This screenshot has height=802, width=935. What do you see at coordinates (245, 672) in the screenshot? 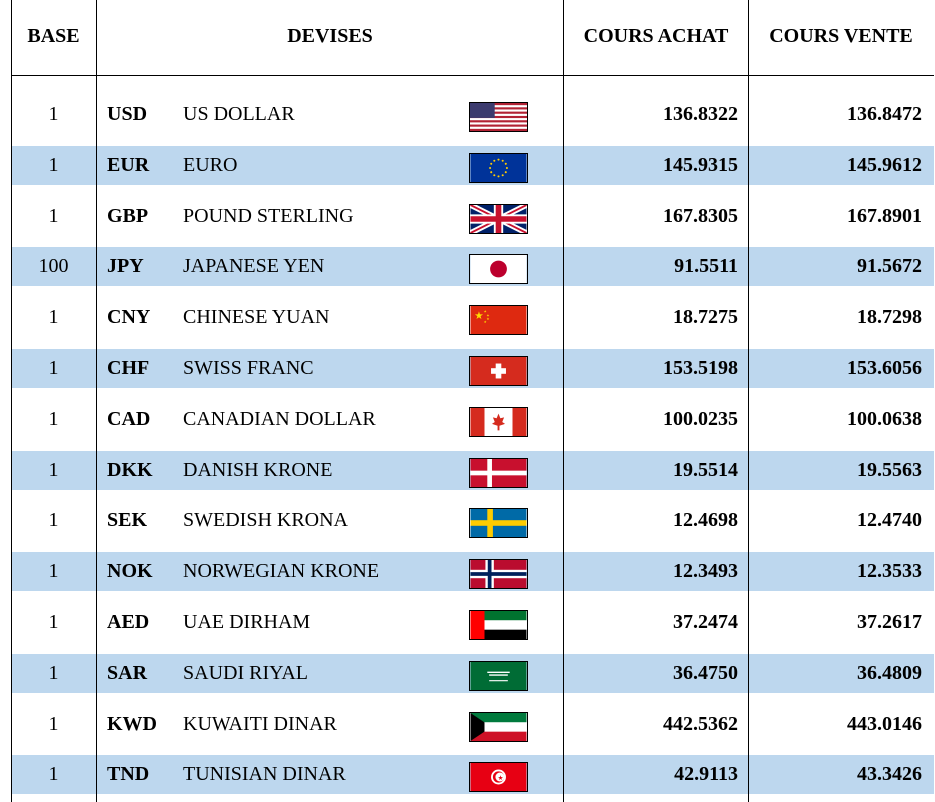
I see `currency-name: SAUDI RIYAL` at bounding box center [245, 672].